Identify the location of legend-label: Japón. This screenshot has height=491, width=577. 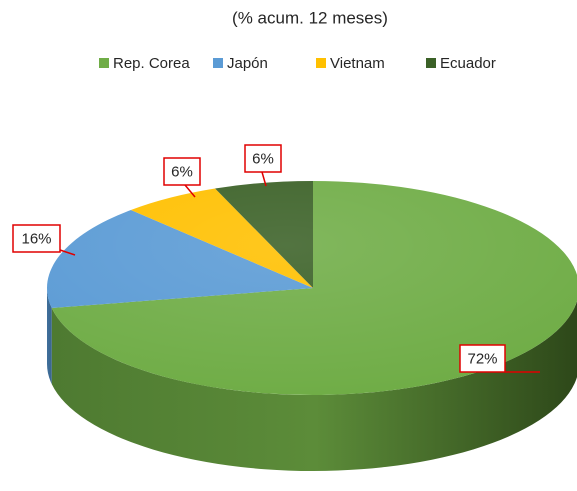
(247, 63).